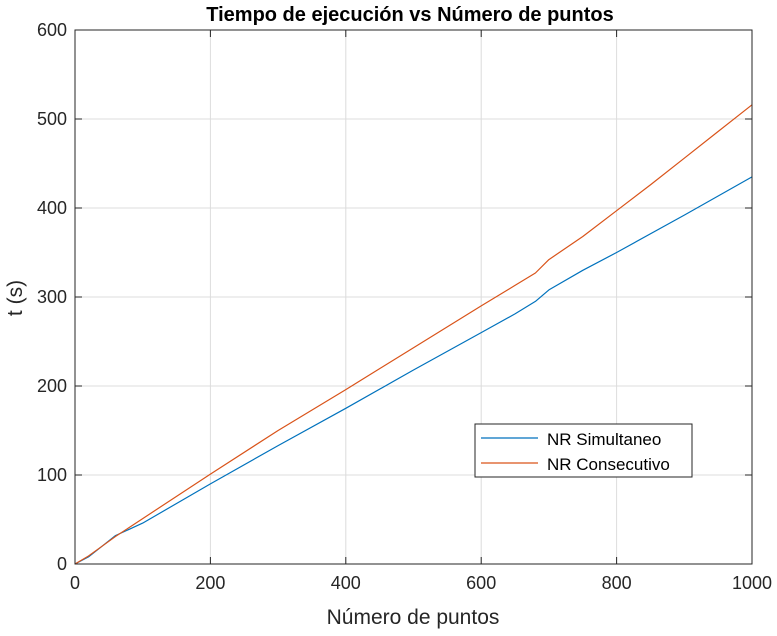  I want to click on legend: NR Simultaneo NR Consecutivo, so click(583, 450).